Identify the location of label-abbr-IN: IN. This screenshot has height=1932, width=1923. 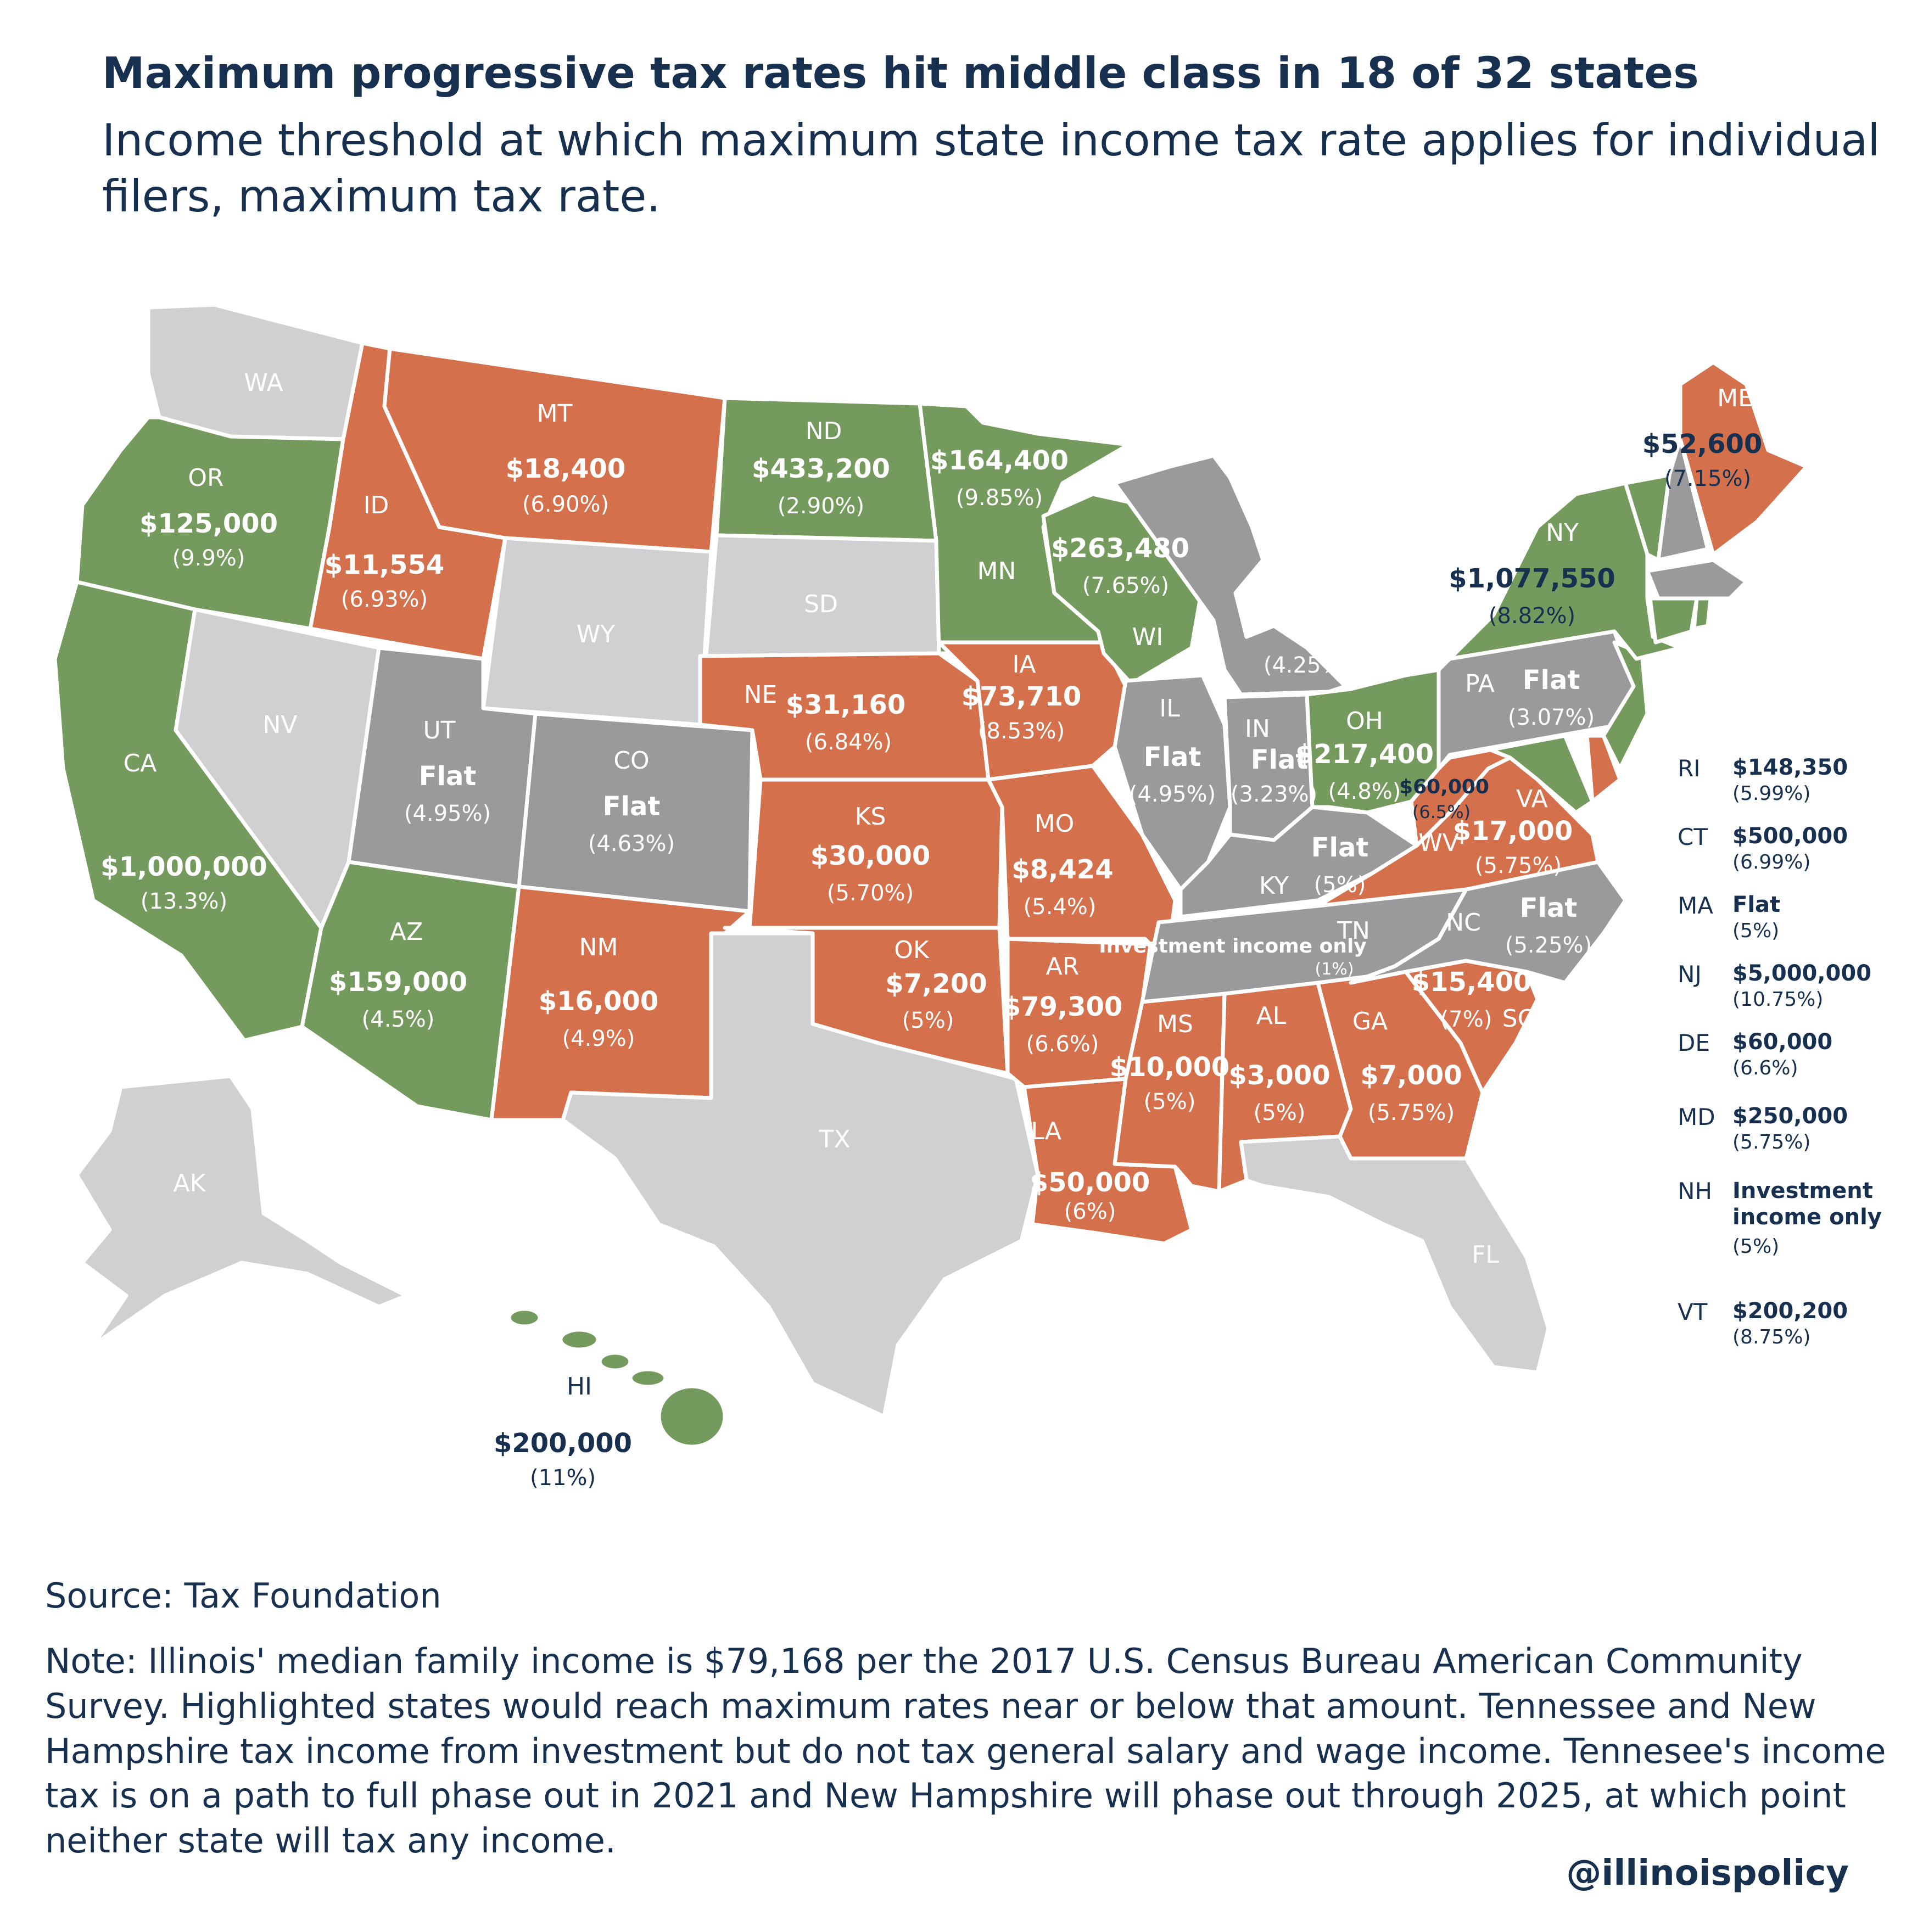
(1257, 729).